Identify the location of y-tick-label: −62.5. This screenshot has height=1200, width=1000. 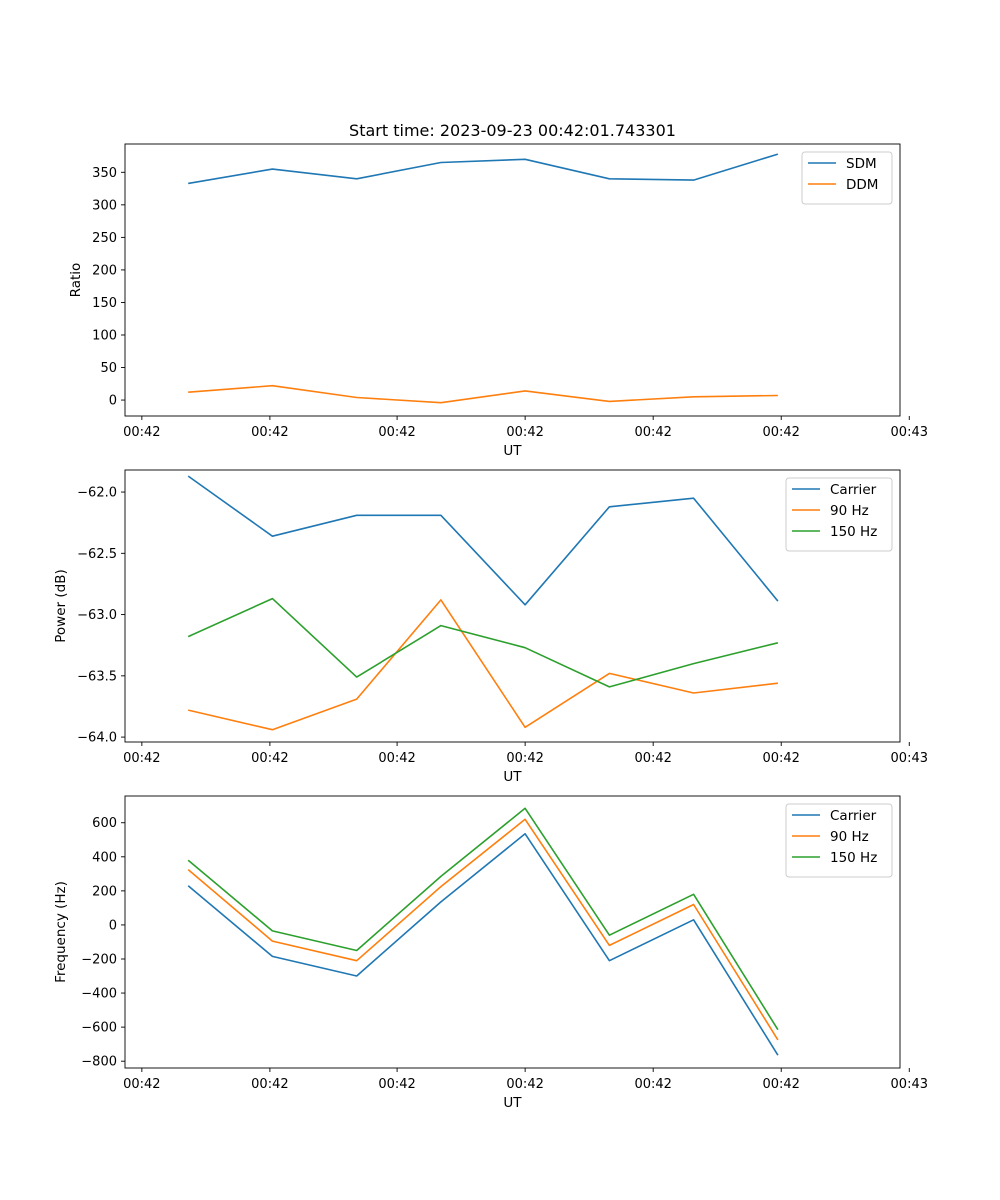
(97, 554).